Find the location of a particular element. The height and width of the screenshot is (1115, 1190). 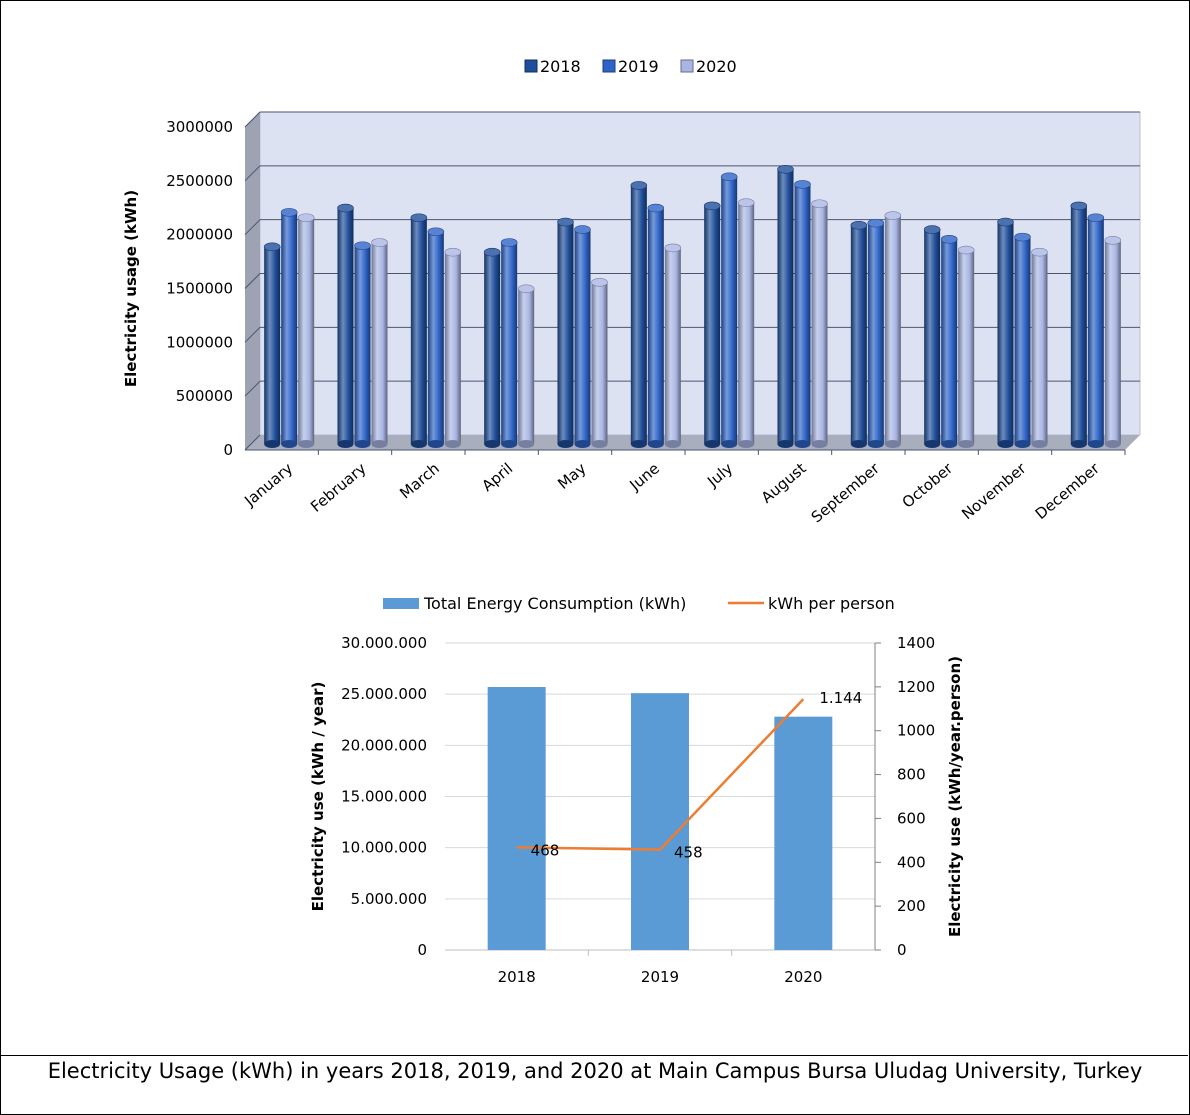

chart2-y-tick-label: 0 is located at coordinates (422, 950).